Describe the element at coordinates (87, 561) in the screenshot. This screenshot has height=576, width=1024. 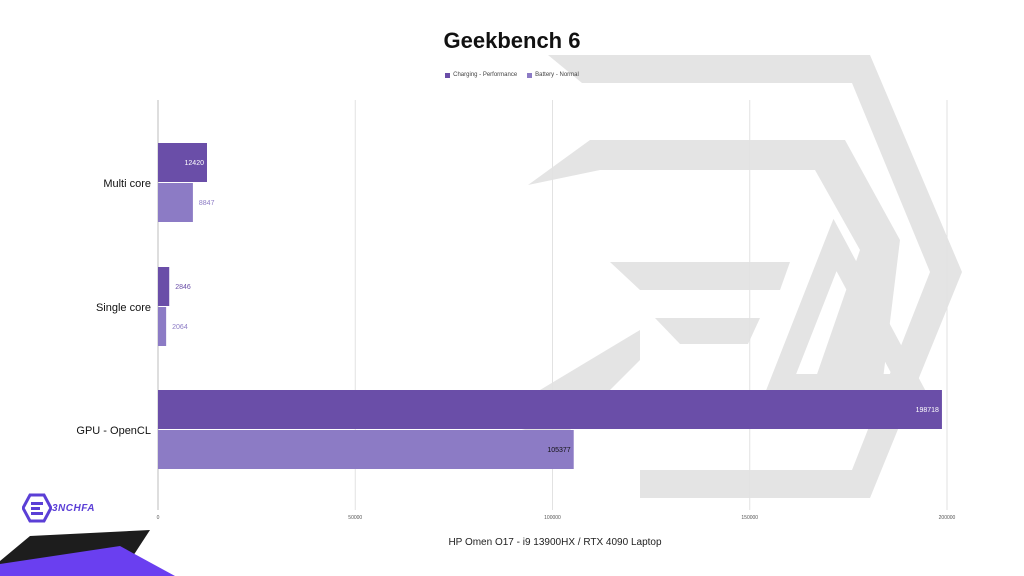
I see `corner-shape-purple` at that location.